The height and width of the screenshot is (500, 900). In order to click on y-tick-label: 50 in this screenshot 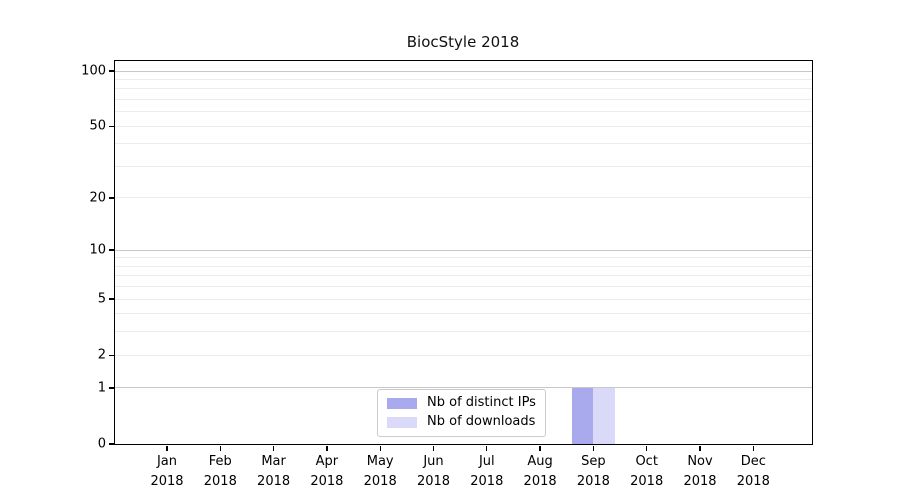, I will do `click(97, 126)`.